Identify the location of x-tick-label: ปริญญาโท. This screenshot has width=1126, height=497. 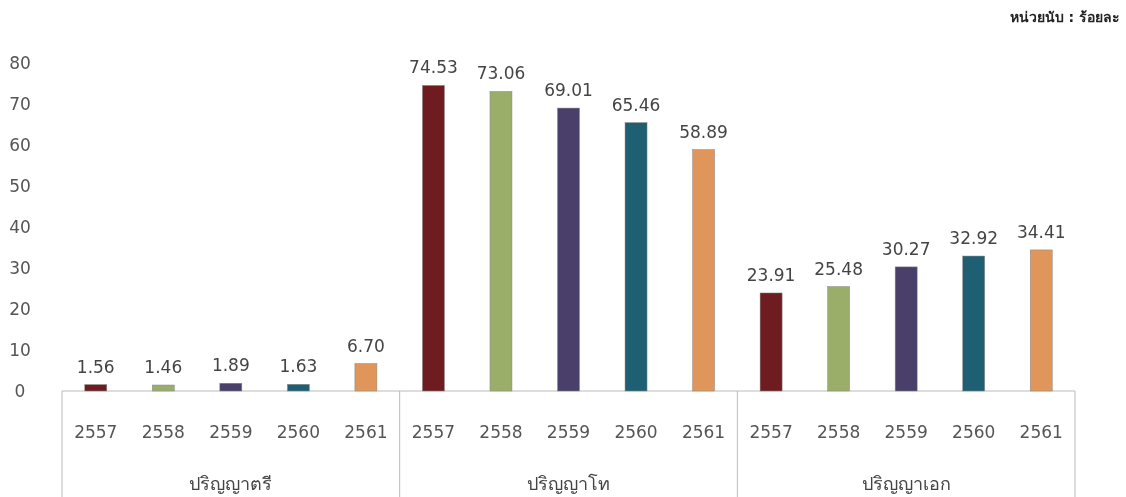
(568, 483).